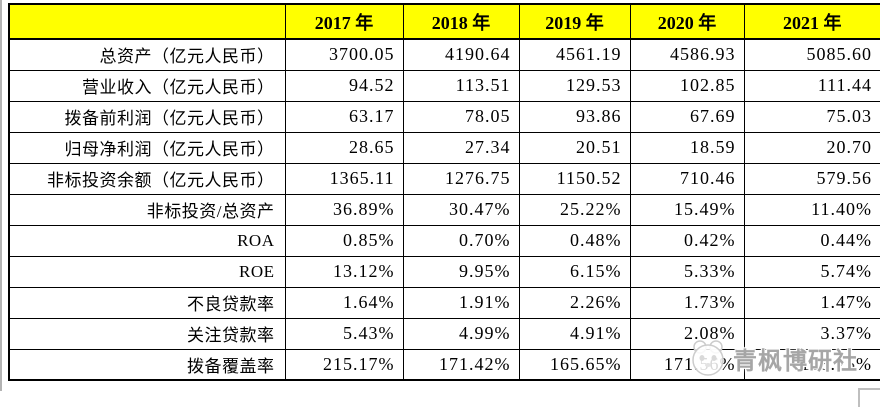 The image size is (880, 407). What do you see at coordinates (687, 302) in the screenshot?
I see `table-cell: 1.73%` at bounding box center [687, 302].